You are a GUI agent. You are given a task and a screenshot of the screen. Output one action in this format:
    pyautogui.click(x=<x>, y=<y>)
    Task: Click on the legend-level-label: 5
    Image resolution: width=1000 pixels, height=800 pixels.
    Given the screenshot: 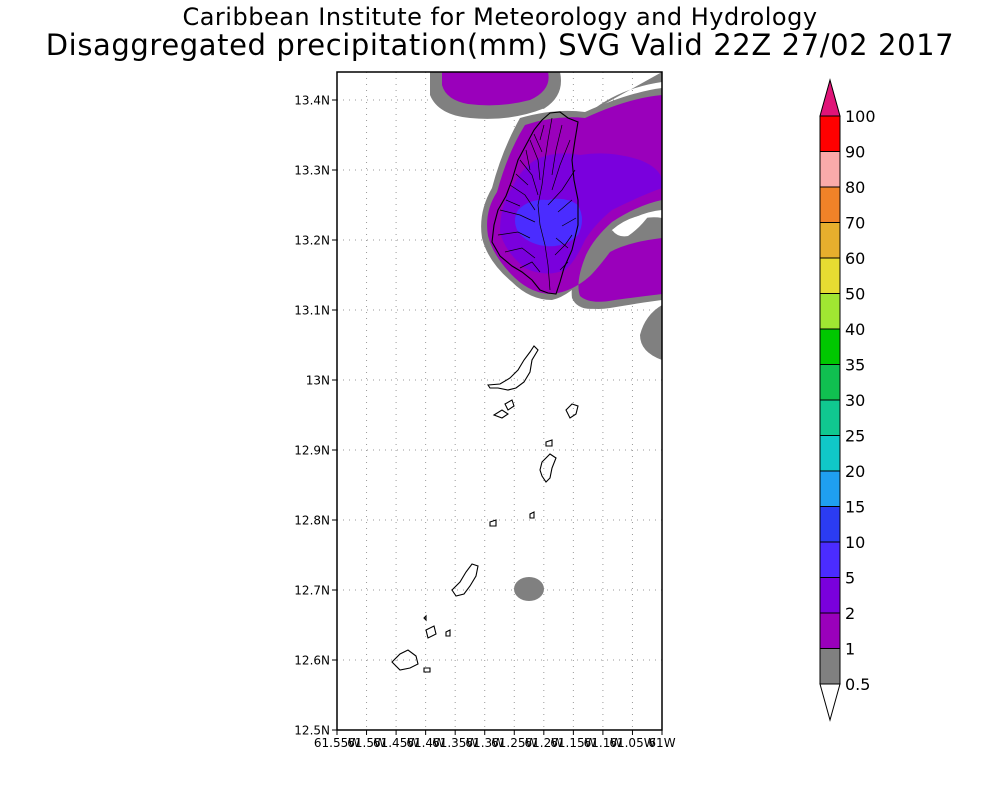 What is the action you would take?
    pyautogui.click(x=850, y=578)
    